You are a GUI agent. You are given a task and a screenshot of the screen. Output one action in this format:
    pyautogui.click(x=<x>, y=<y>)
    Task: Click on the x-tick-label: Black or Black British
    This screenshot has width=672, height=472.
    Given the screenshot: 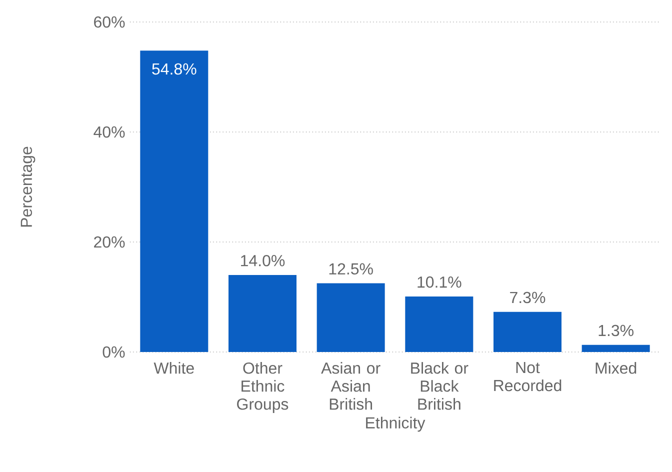 What is the action you would take?
    pyautogui.click(x=439, y=386)
    